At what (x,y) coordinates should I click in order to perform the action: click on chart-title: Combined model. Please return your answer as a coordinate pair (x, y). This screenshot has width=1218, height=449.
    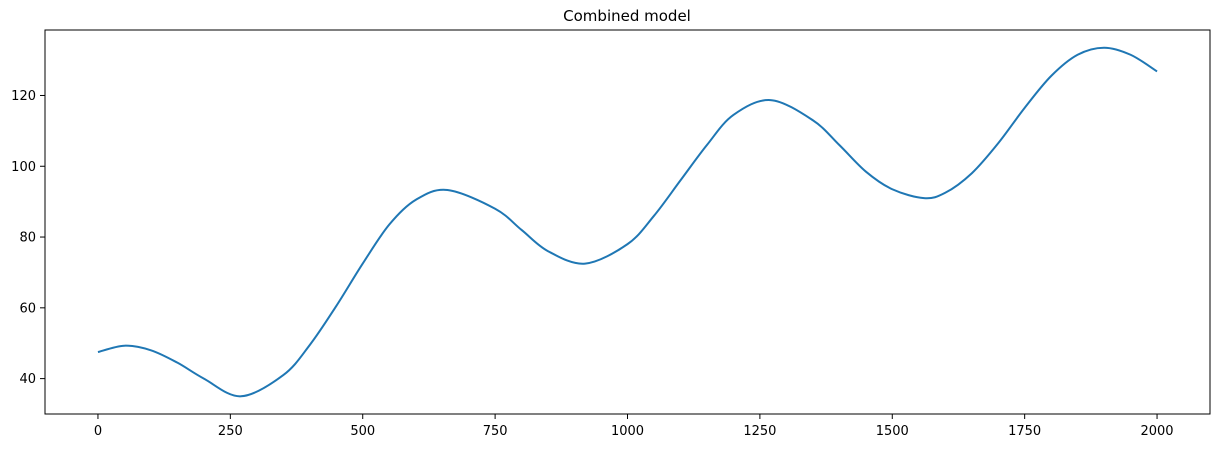
    Looking at the image, I should click on (627, 16).